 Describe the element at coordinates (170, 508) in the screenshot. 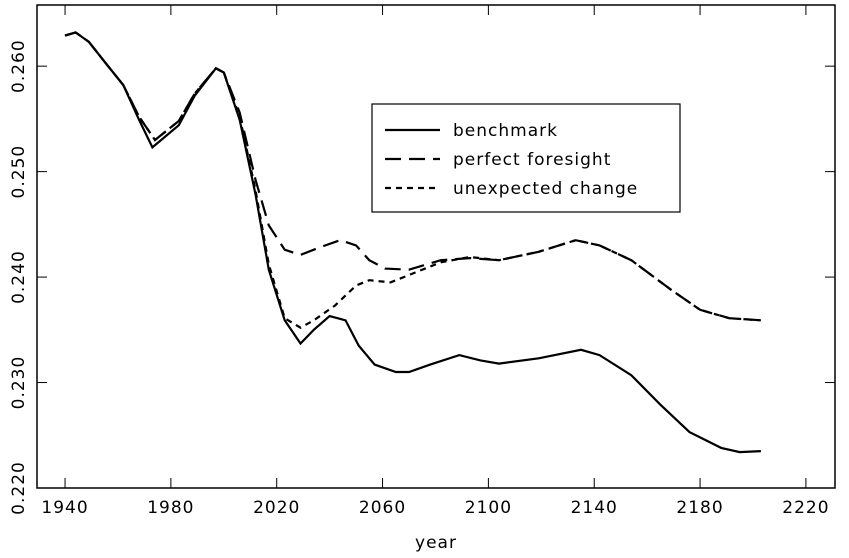

I see `x-tick-label: 1980` at that location.